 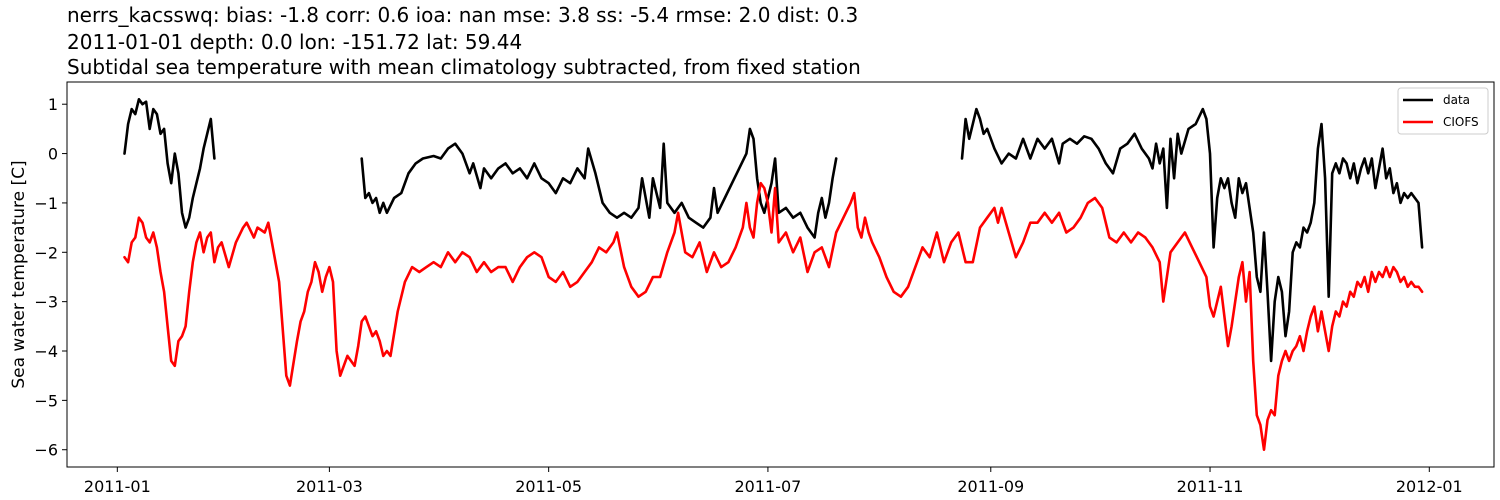 I want to click on y-tick-label: −5, so click(x=46, y=400).